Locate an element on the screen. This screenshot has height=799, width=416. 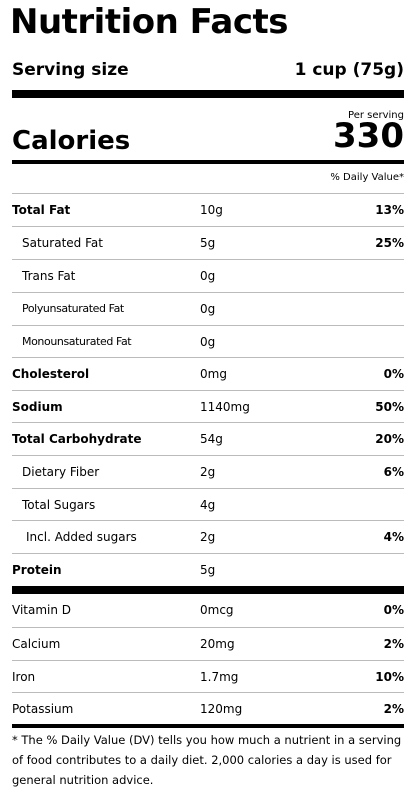
nutrient-row-trans-fat: Trans Fat 0g is located at coordinates (208, 275).